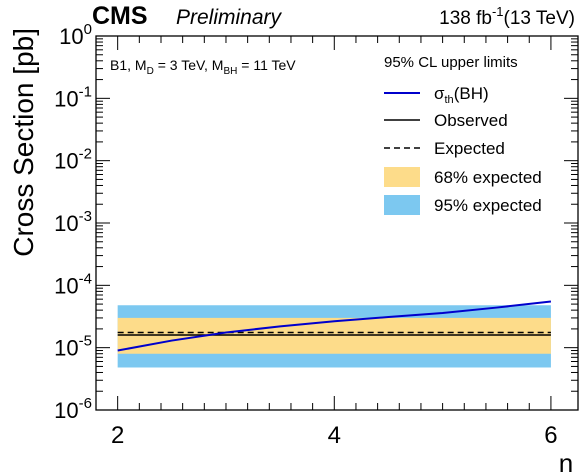 This screenshot has width=580, height=475. I want to click on band-68-expected, so click(334, 335).